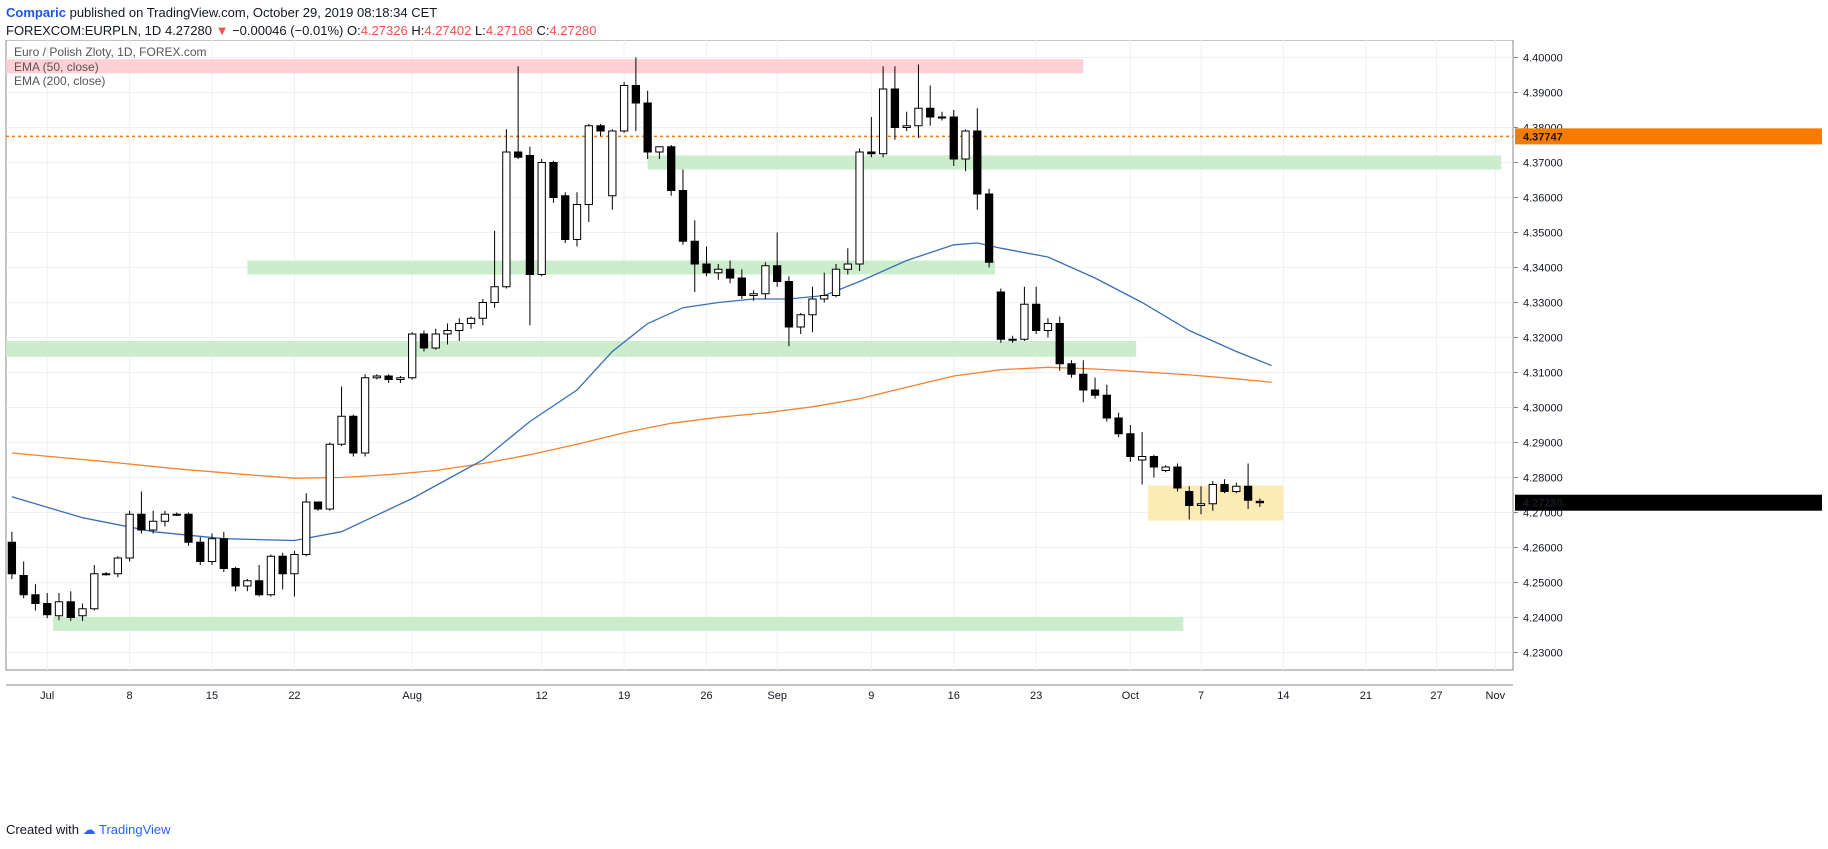 This screenshot has width=1828, height=849. What do you see at coordinates (1543, 549) in the screenshot?
I see `y-tick-label: 4.26000` at bounding box center [1543, 549].